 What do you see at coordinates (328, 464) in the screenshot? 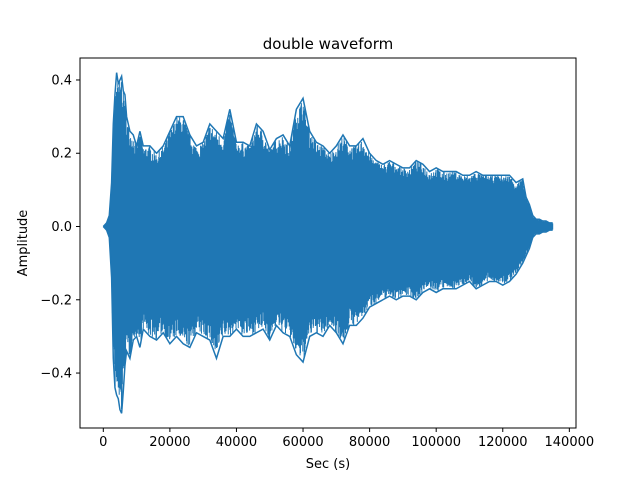
I see `x-axis-title: Sec (s)` at bounding box center [328, 464].